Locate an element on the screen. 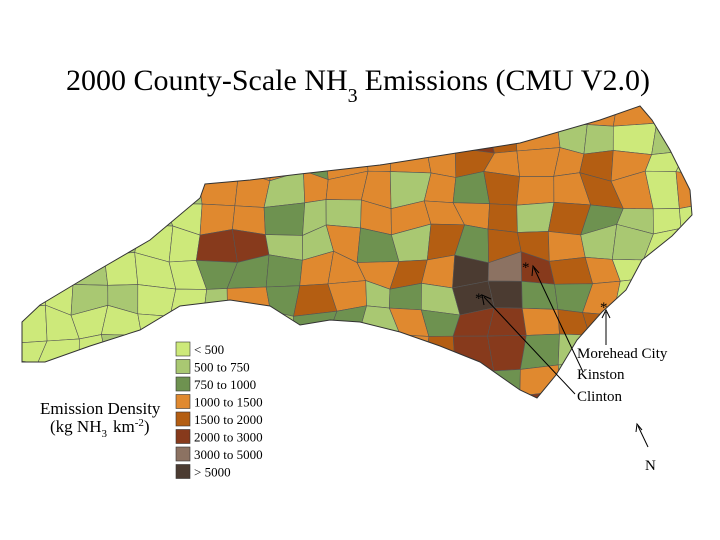 The height and width of the screenshot is (540, 720). title-text: 2000 County-Scale NH is located at coordinates (207, 80).